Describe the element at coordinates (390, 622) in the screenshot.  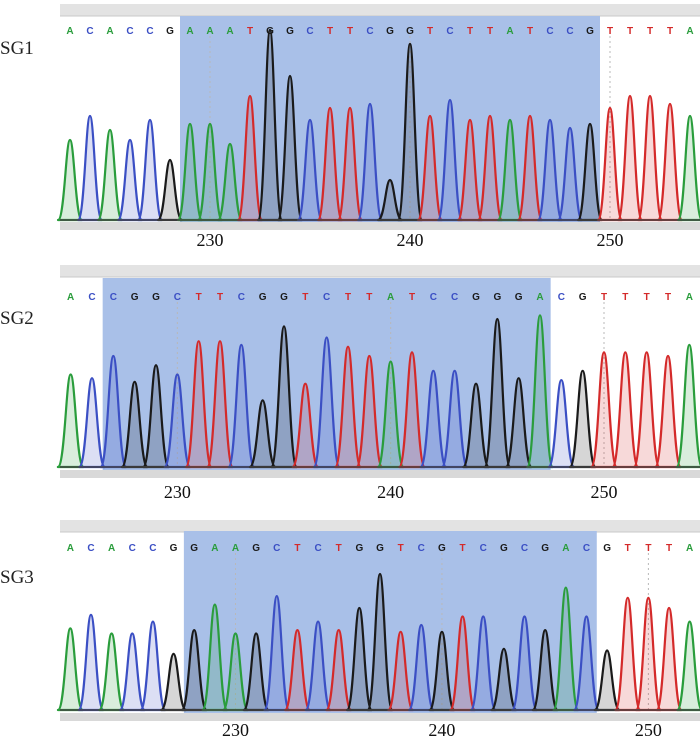
I see `selected-region` at that location.